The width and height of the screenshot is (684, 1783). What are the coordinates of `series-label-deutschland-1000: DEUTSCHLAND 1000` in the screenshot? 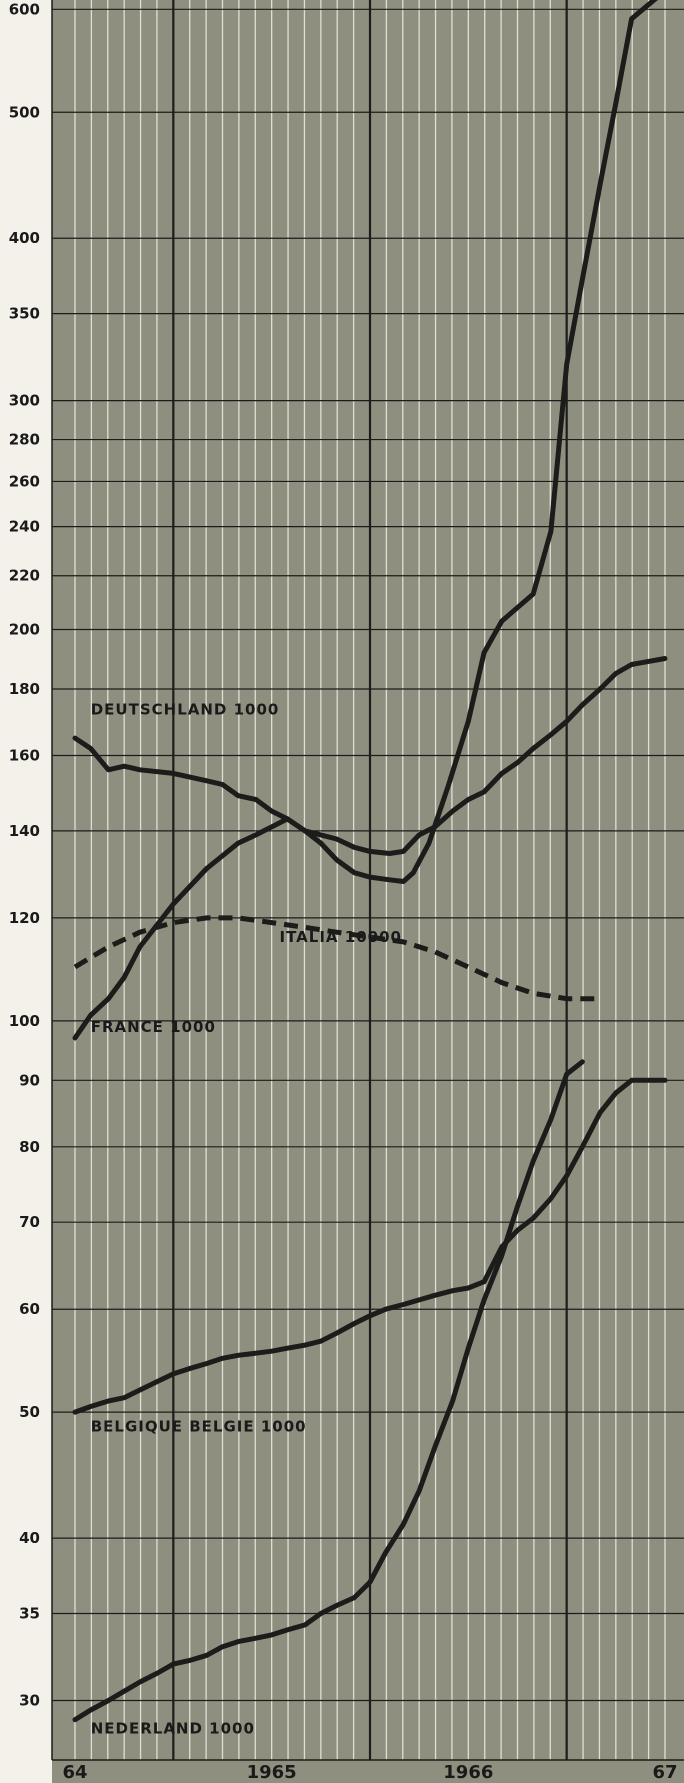 It's located at (185, 710).